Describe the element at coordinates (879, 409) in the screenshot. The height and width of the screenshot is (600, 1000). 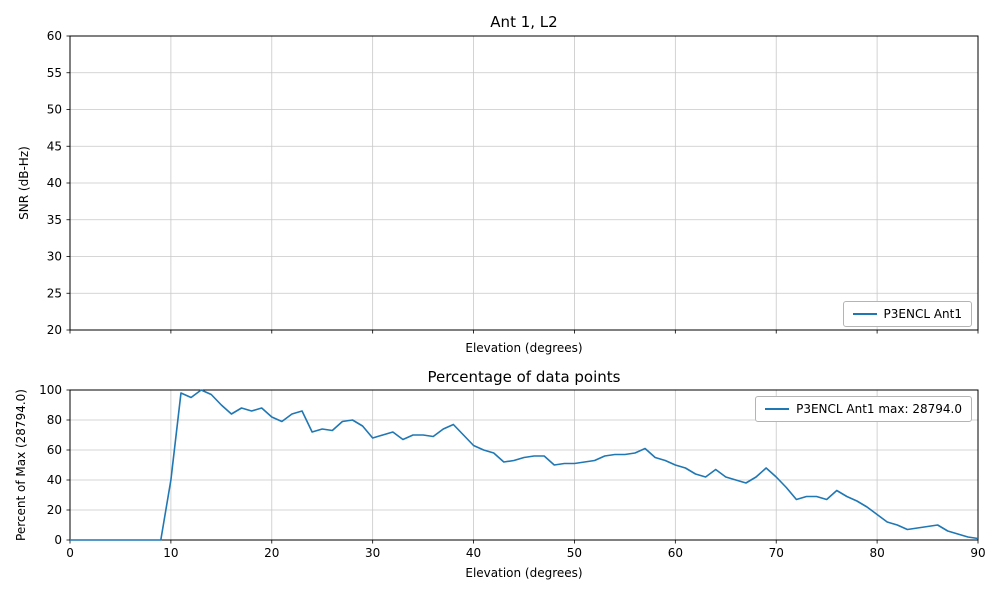
I see `percentage-legend-label: P3ENCL Ant1 max: 28794.0` at that location.